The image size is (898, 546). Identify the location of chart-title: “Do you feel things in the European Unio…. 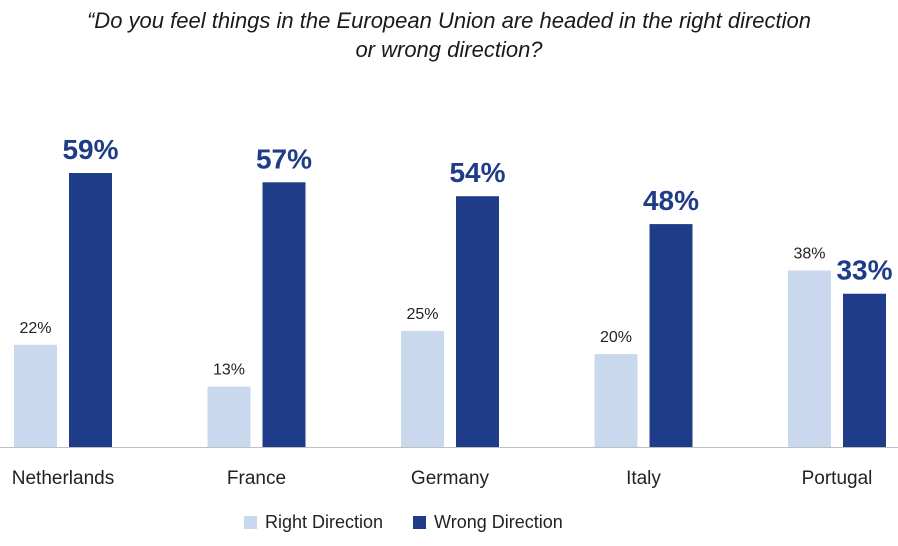
(449, 35).